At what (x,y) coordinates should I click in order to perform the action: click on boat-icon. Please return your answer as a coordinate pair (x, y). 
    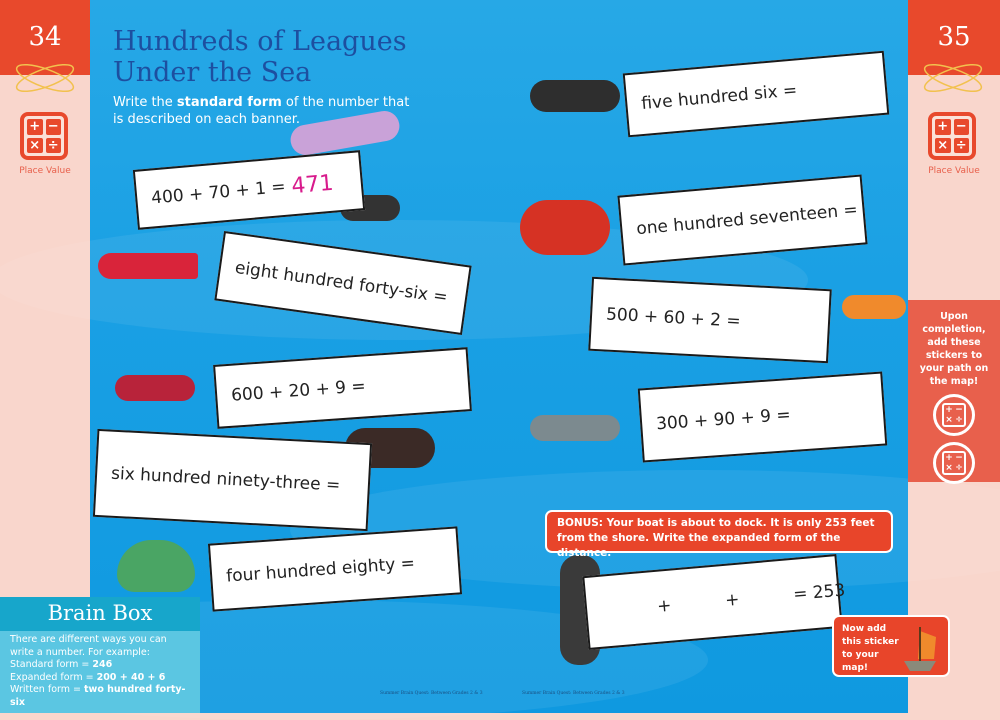
    Looking at the image, I should click on (920, 649).